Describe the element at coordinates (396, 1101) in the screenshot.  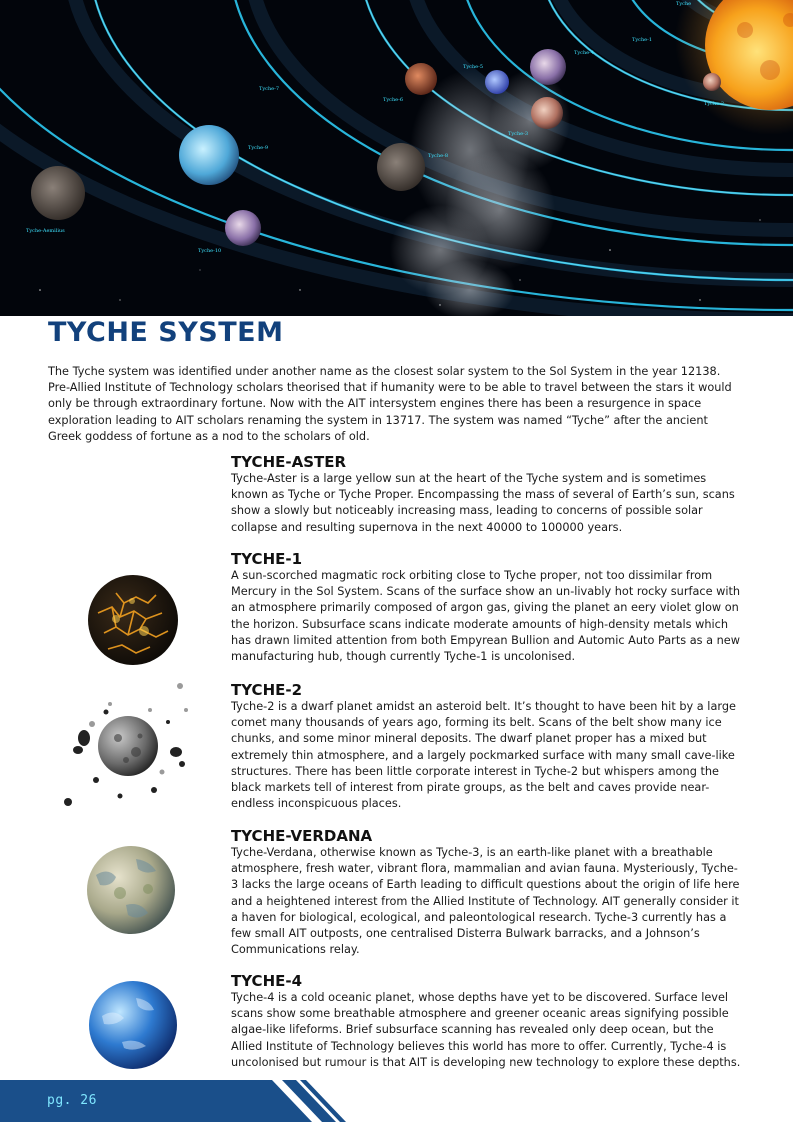
I see `page-footer` at that location.